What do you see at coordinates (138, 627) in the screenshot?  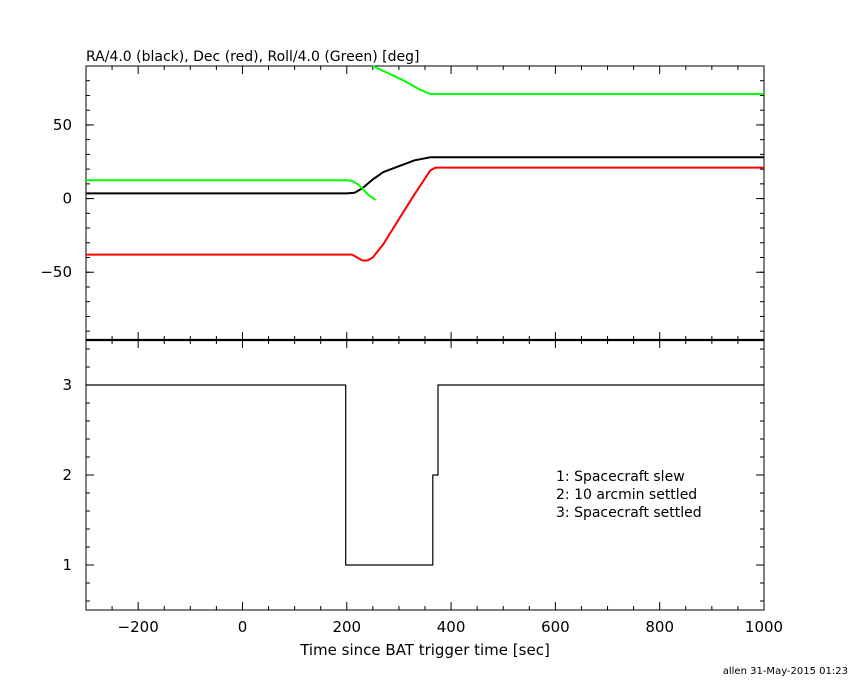 I see `x-tick-label: −200` at bounding box center [138, 627].